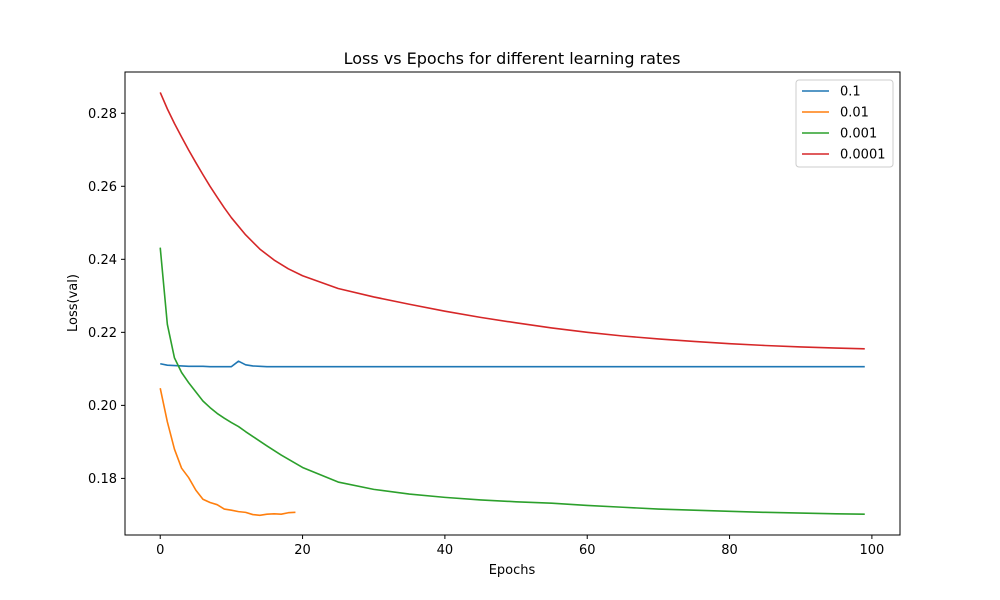 The width and height of the screenshot is (1000, 600). Describe the element at coordinates (102, 479) in the screenshot. I see `y-tick-label: 0.18` at that location.